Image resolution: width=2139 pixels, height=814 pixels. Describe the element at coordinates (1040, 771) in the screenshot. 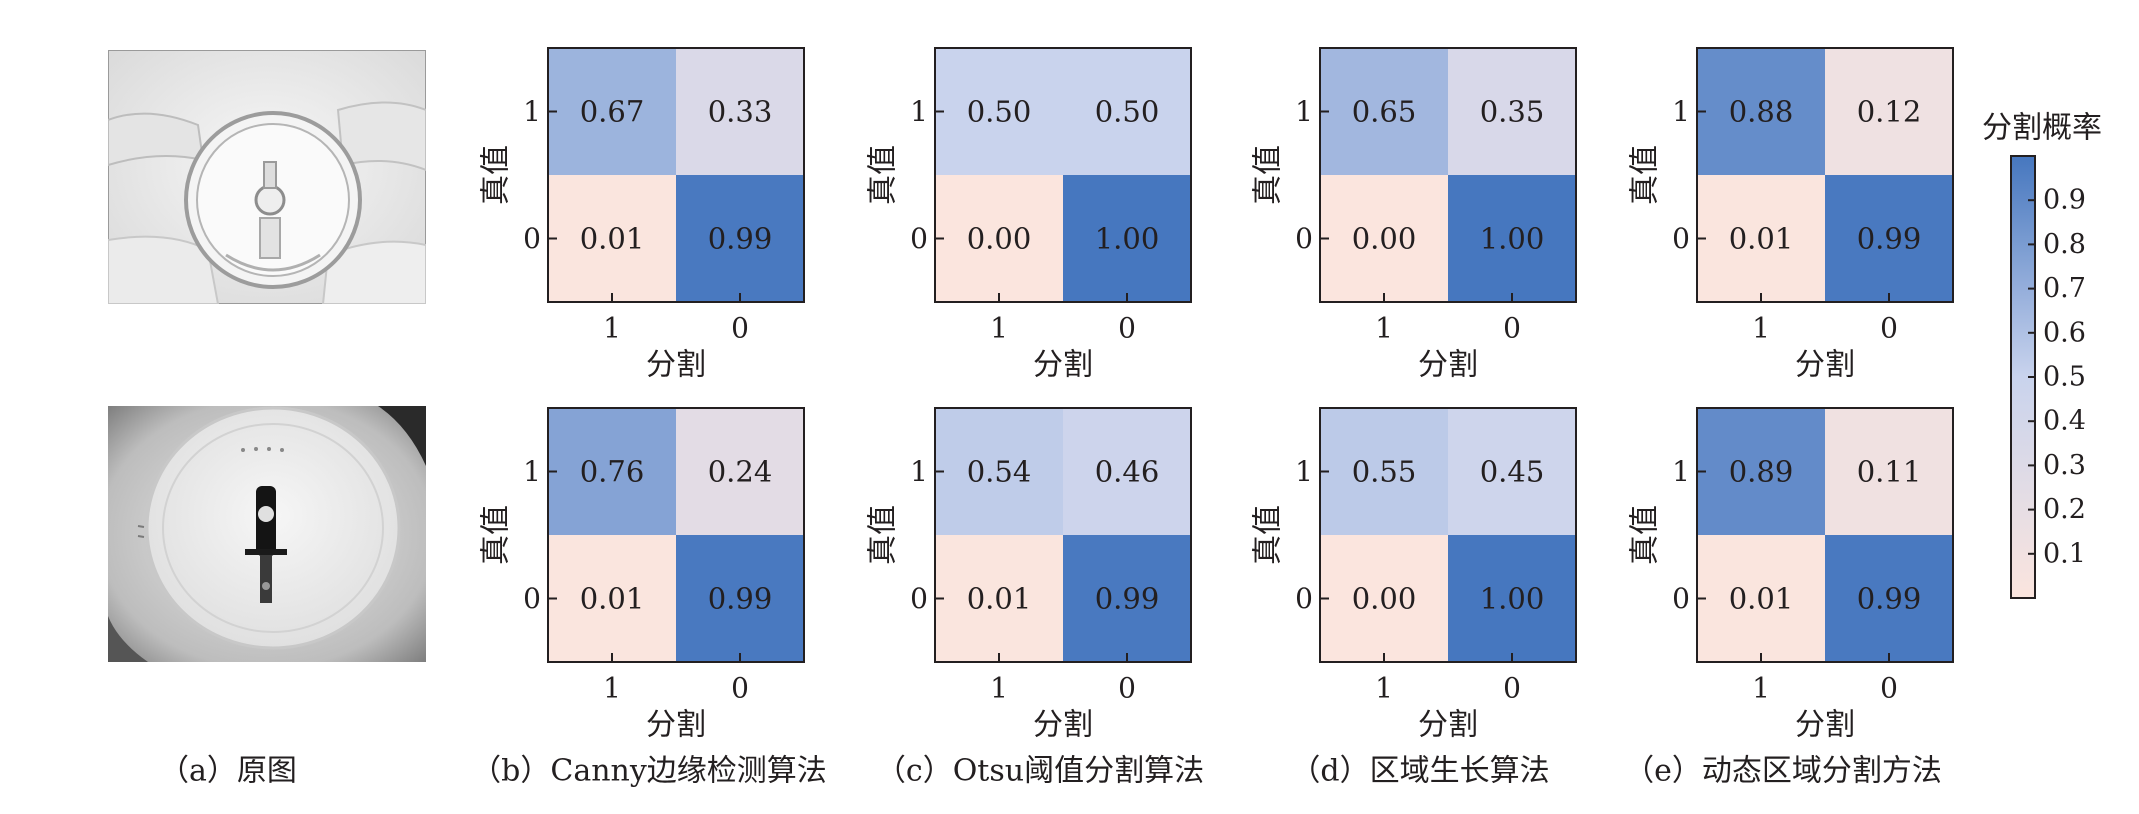

I see `subfigure-label-c: （c）Otsu阈值分割算法` at that location.